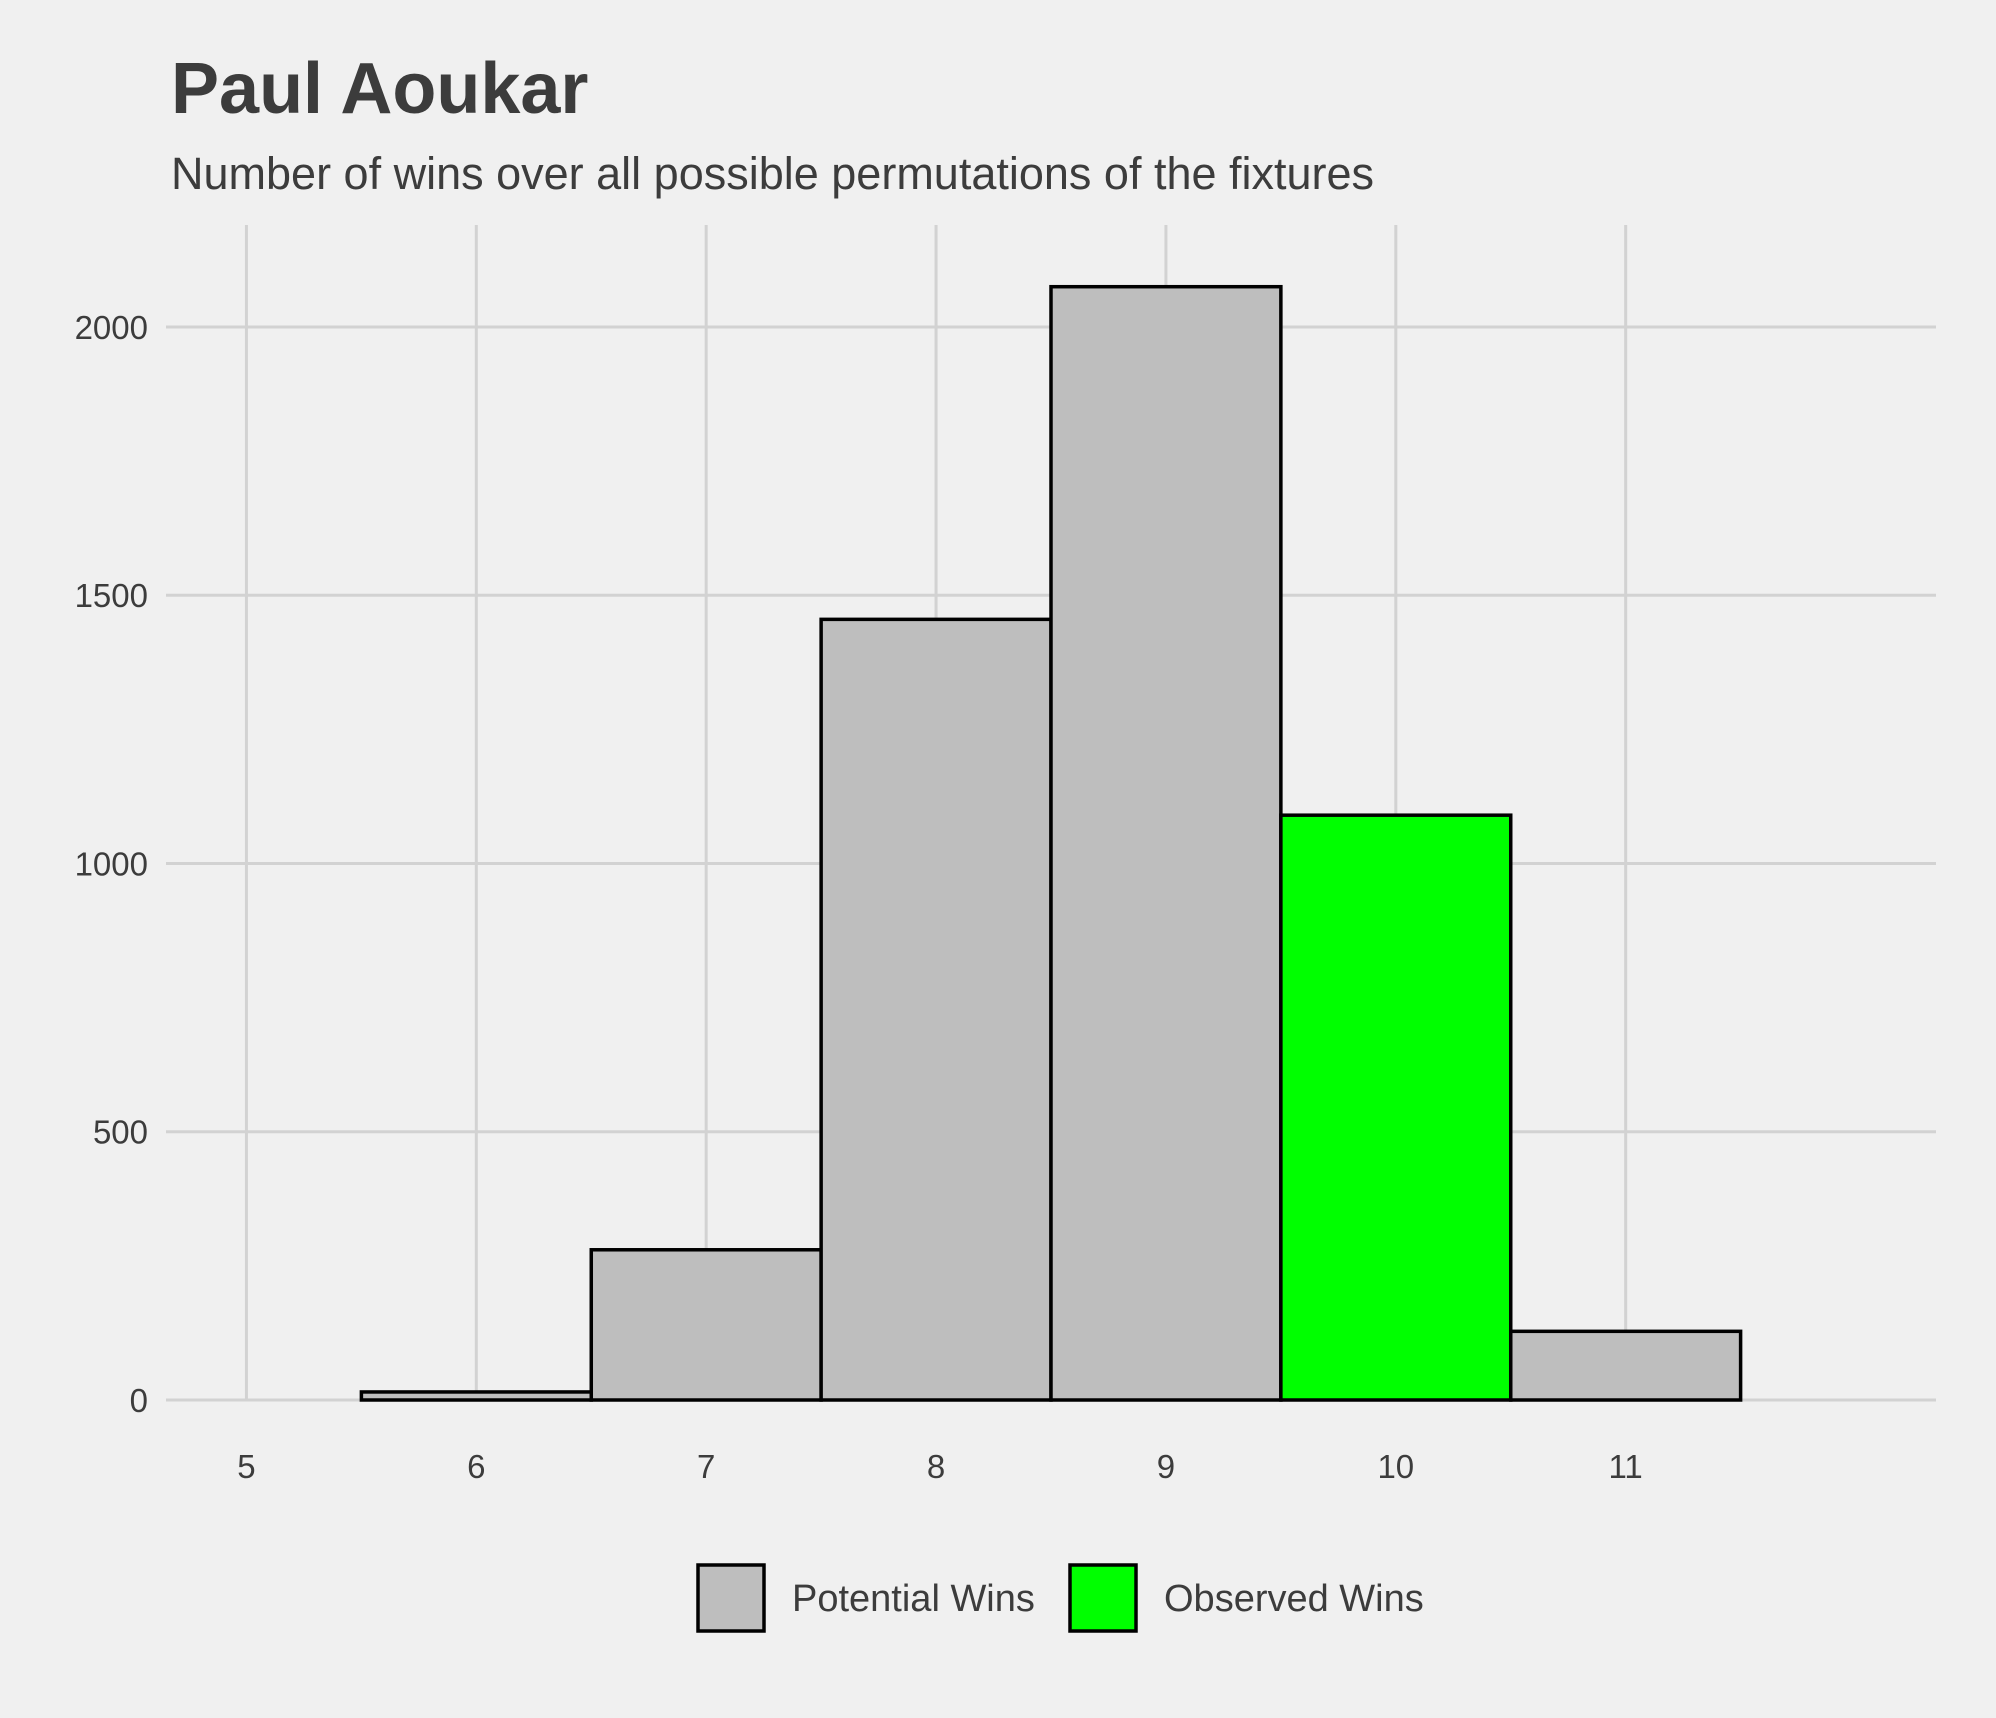  I want to click on x-tick-label: 11, so click(1626, 1466).